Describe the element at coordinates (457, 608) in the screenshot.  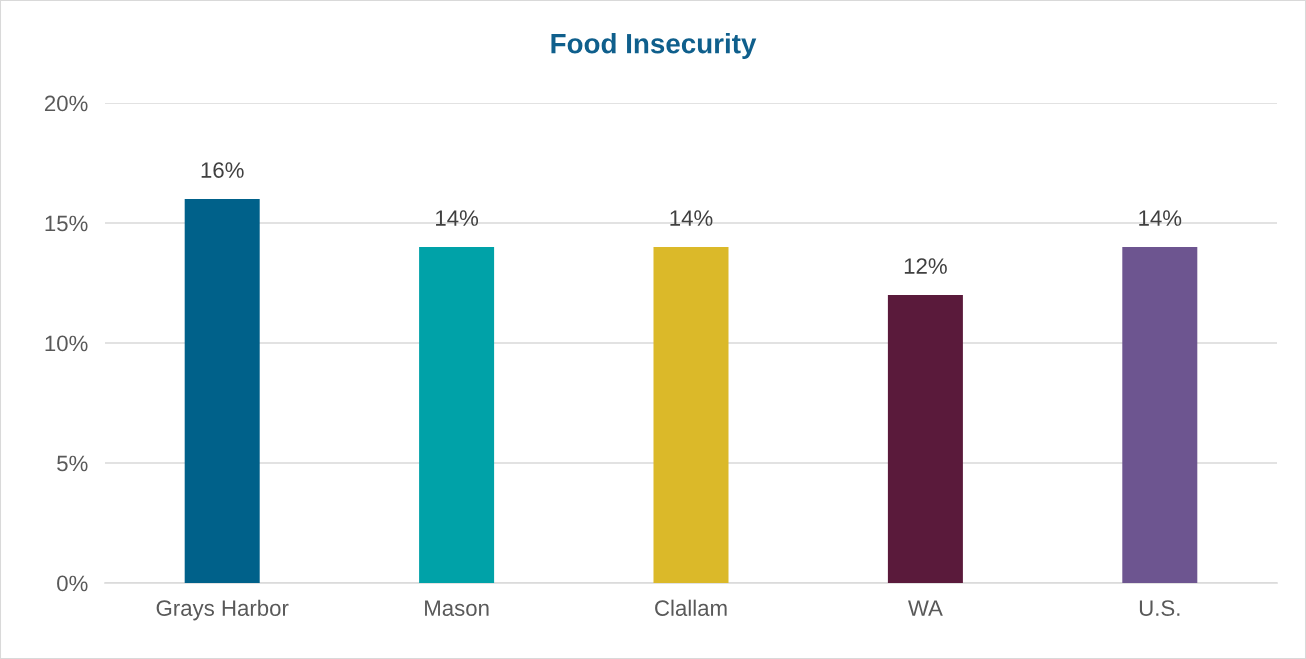
I see `x-tick-label: Mason` at that location.